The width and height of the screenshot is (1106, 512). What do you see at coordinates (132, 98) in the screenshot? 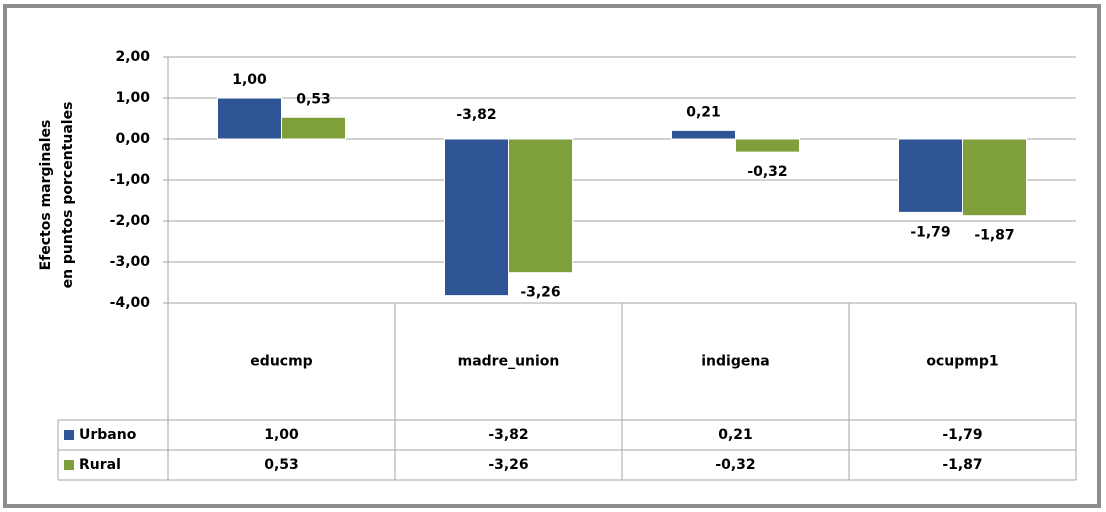
I see `y-tick-label: 1,00` at bounding box center [132, 98].